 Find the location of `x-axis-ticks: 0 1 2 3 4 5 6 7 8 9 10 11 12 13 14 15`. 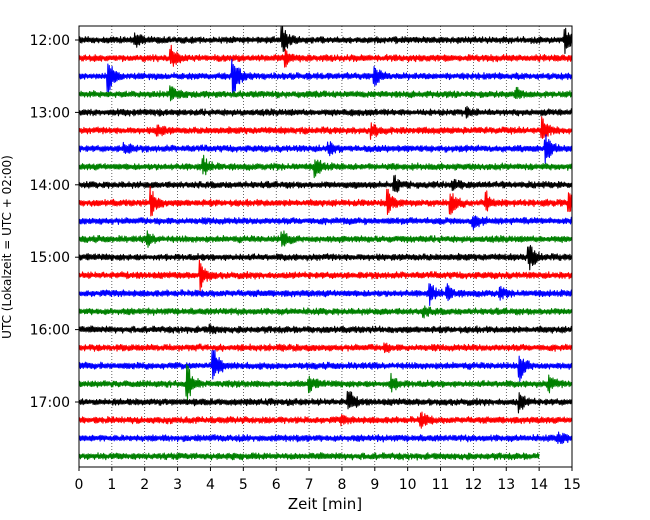

x-axis-ticks: 0 1 2 3 4 5 6 7 8 9 10 11 12 13 14 15 is located at coordinates (328, 480).